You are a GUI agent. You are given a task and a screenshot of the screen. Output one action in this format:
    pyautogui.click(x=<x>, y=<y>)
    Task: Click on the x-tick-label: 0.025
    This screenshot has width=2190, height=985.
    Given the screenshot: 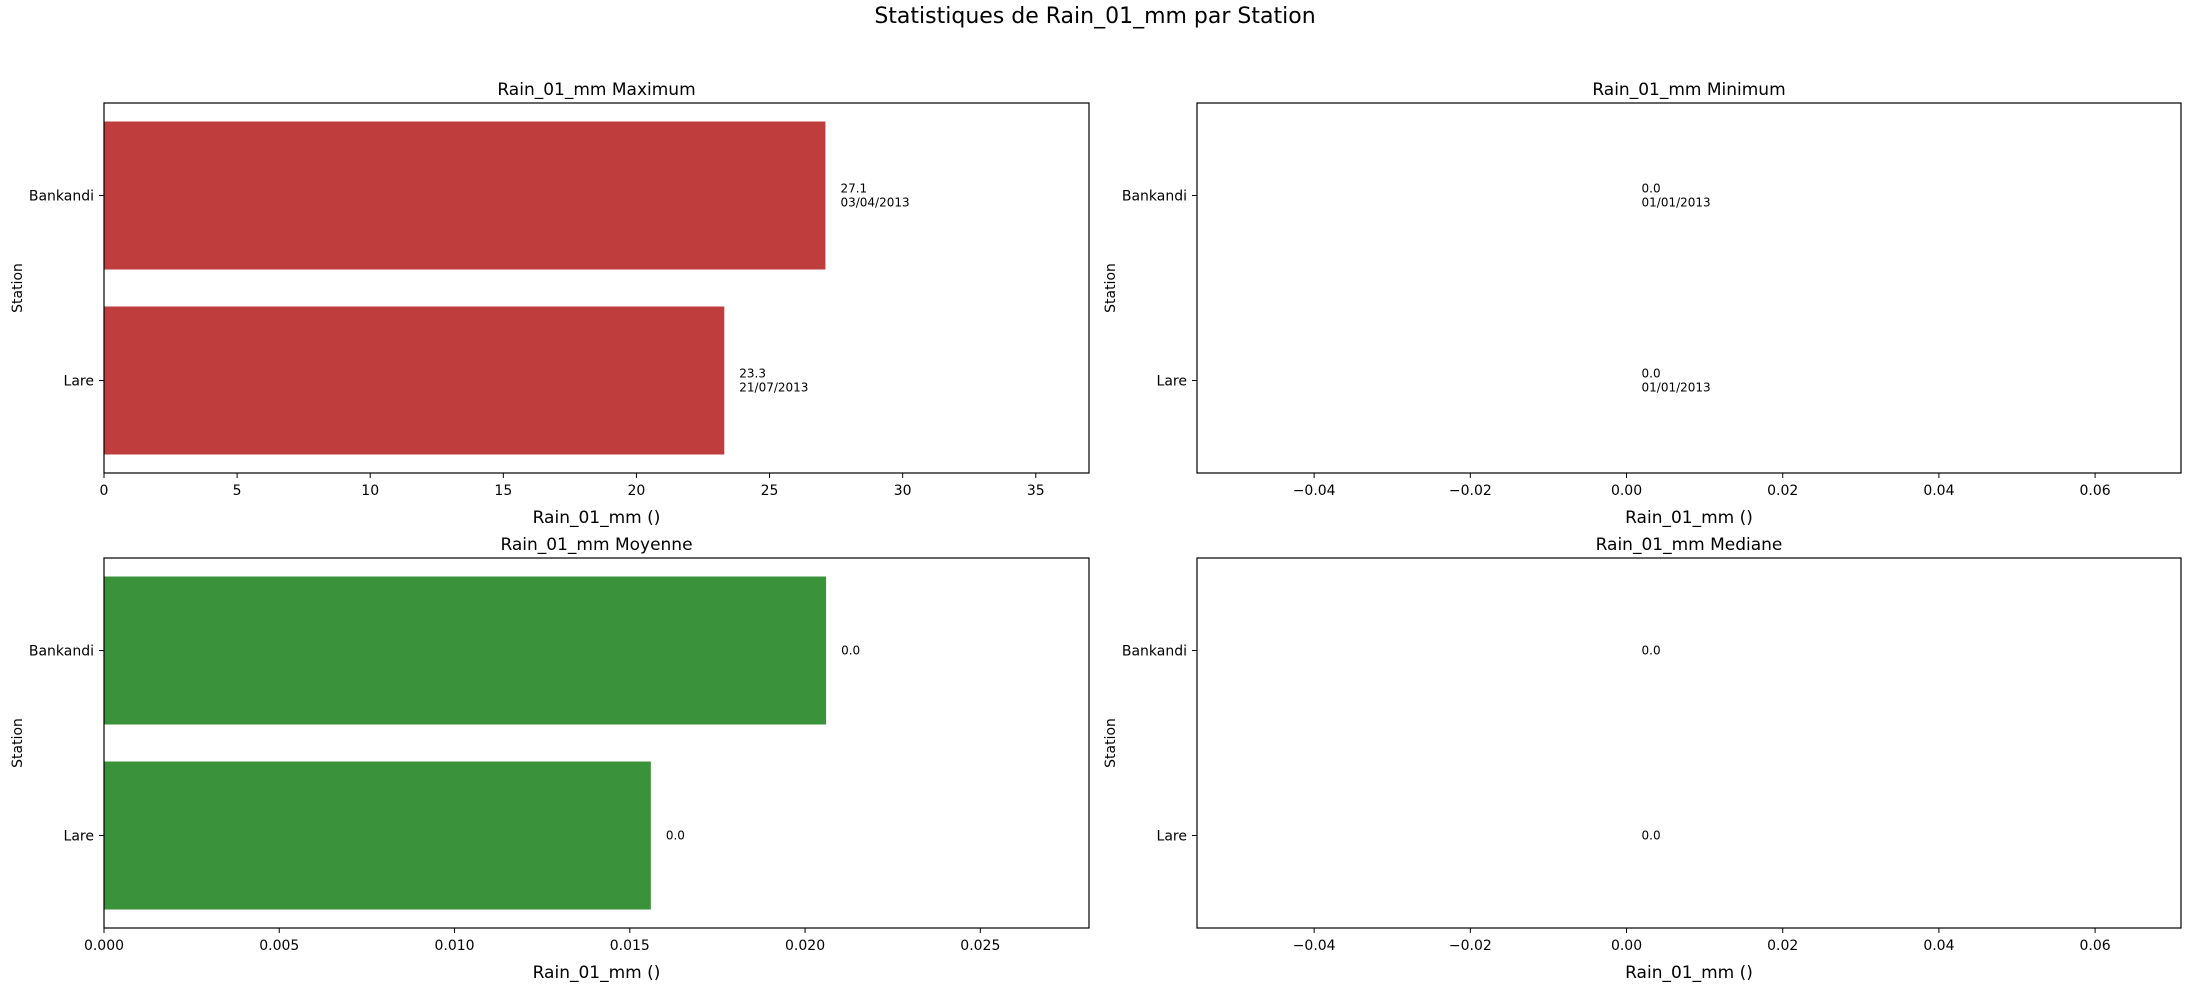 What is the action you would take?
    pyautogui.click(x=980, y=946)
    